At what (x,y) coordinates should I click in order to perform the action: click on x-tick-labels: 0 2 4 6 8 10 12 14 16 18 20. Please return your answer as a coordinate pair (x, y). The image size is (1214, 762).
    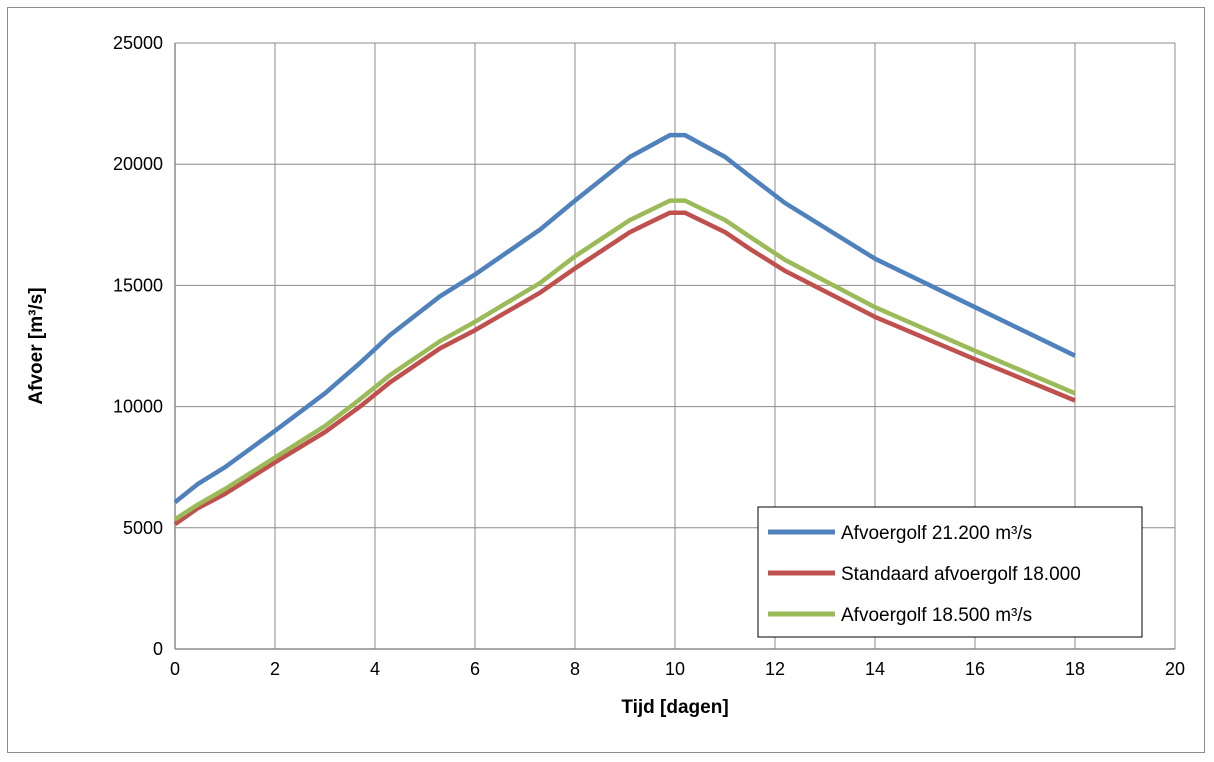
    Looking at the image, I should click on (677, 669).